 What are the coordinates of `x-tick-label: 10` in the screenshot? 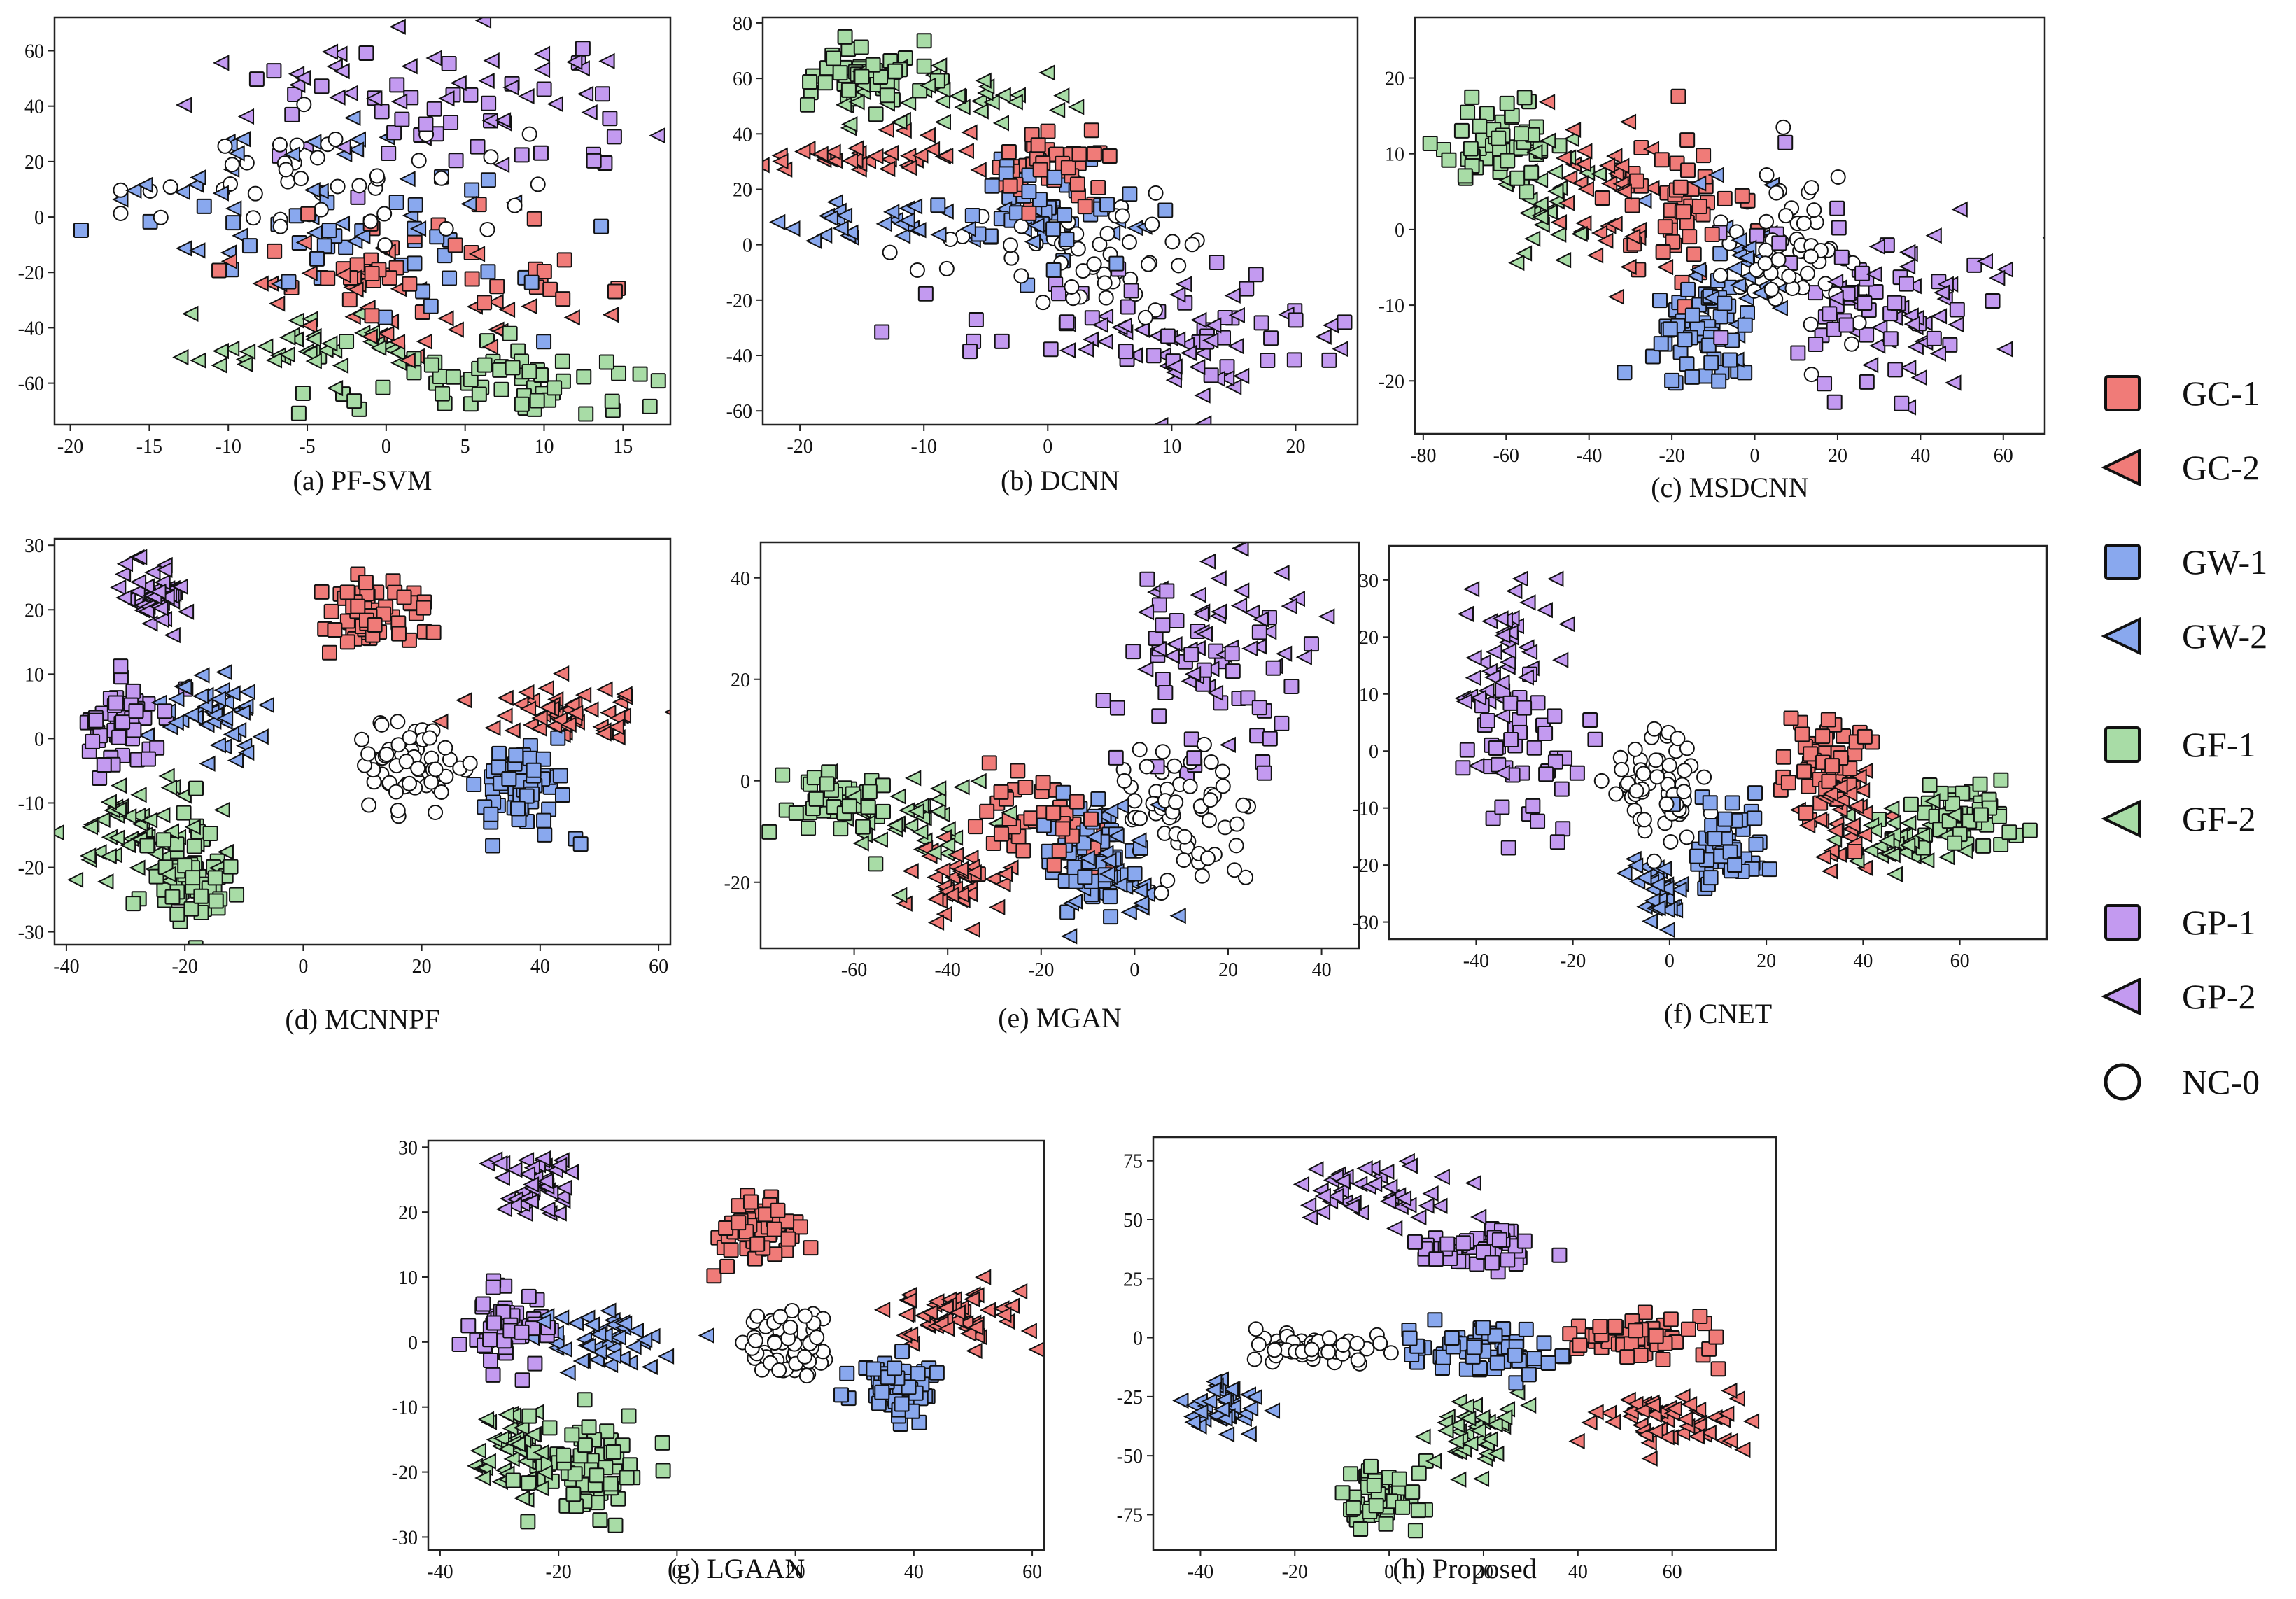 It's located at (544, 447).